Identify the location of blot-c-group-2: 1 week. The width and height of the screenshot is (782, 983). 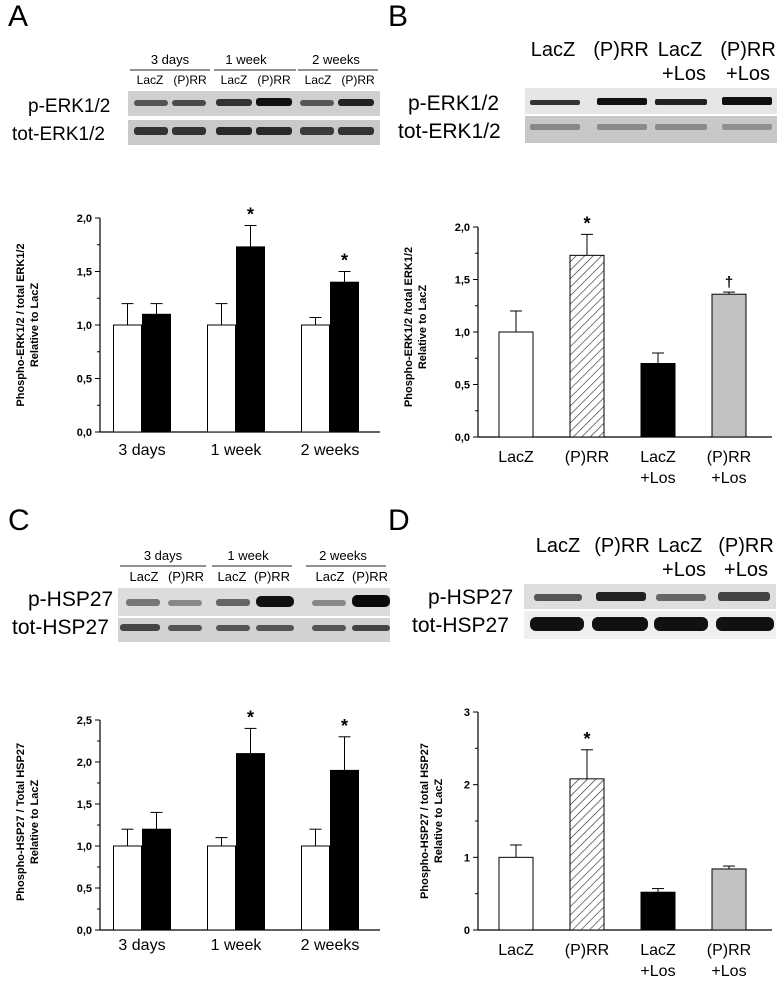
(248, 555).